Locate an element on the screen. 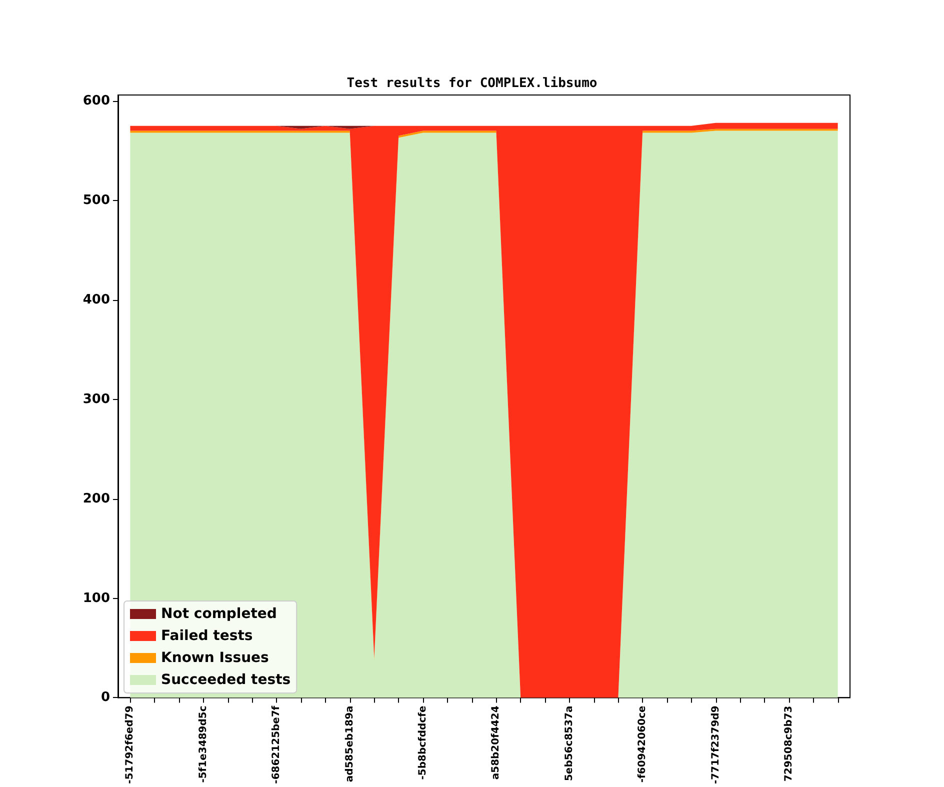 The width and height of the screenshot is (944, 787). x-tick-label: -7717f2379d9 is located at coordinates (716, 745).